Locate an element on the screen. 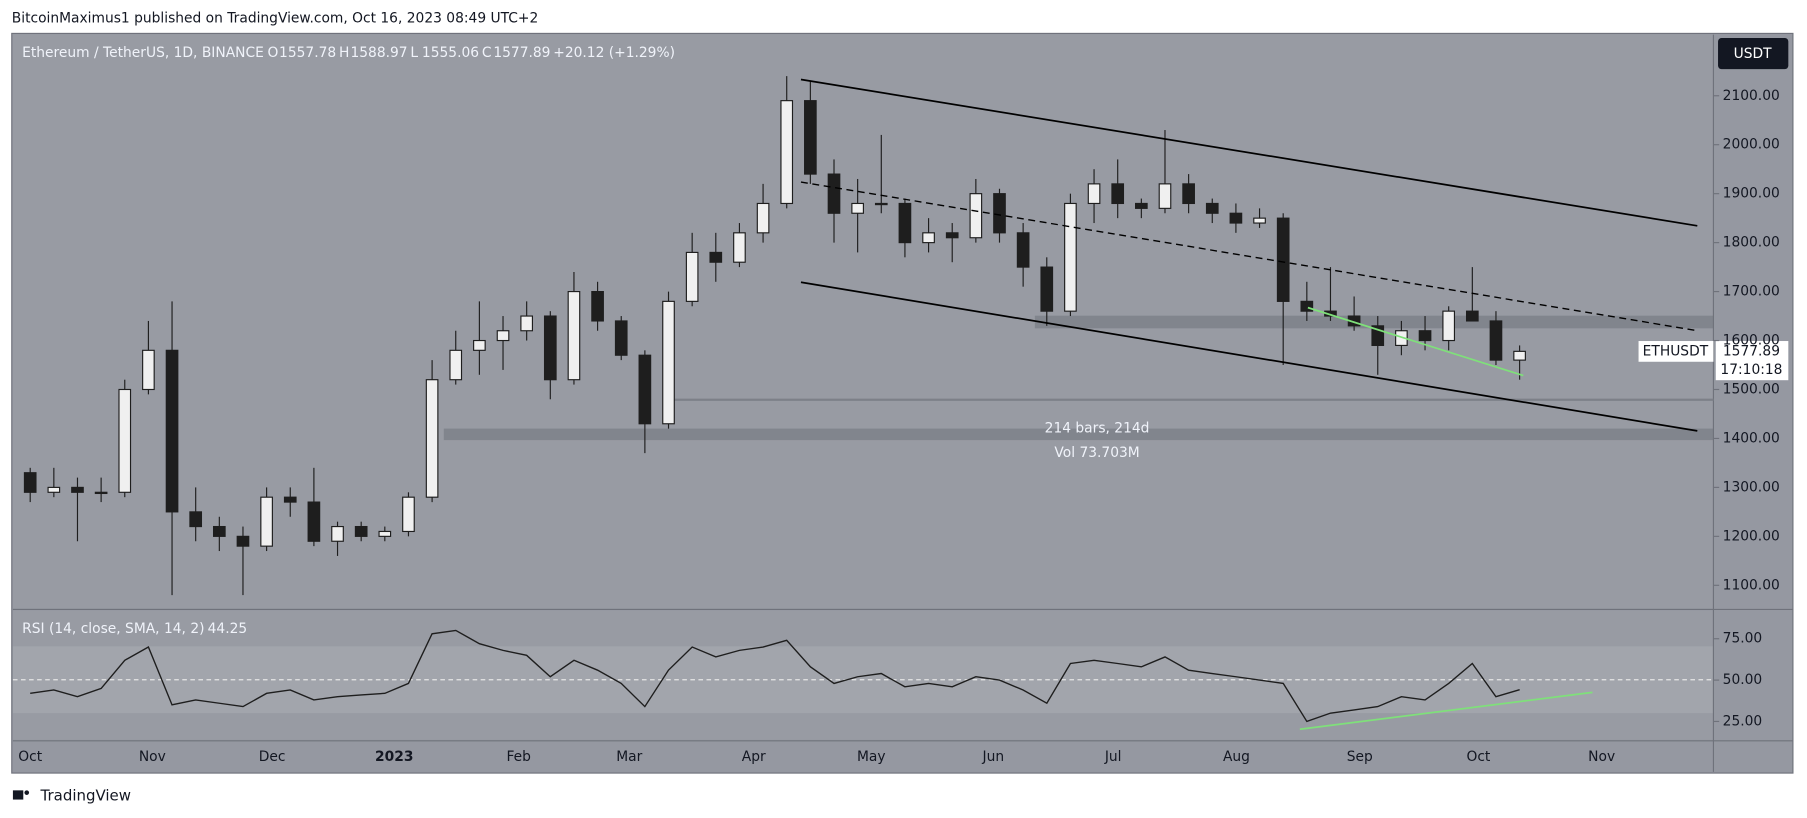  y-tick-label: 25.00 is located at coordinates (1743, 721).